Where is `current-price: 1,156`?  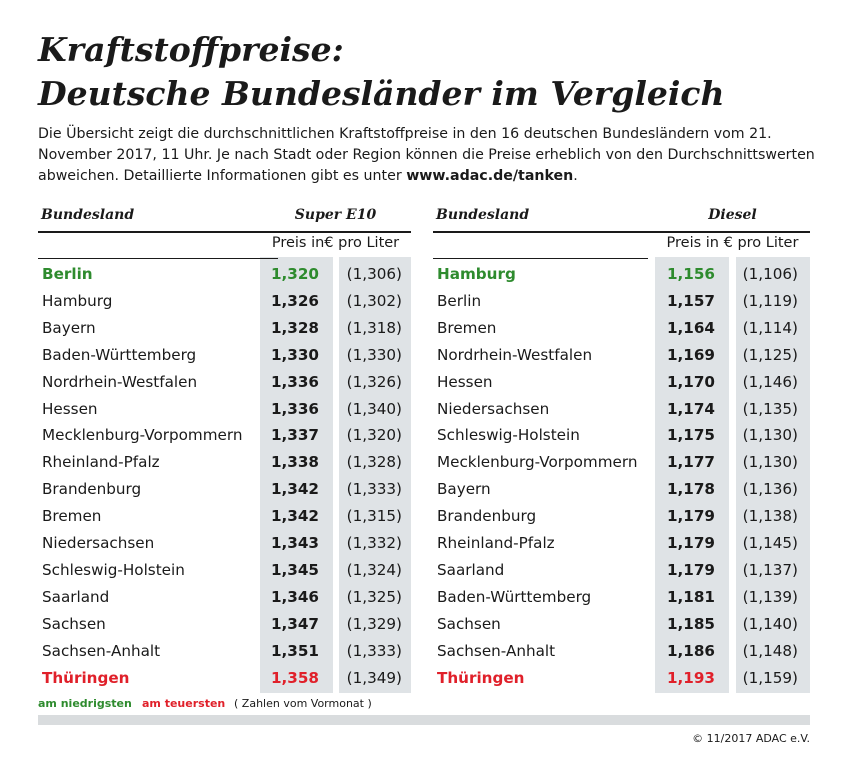
current-price: 1,156 is located at coordinates (690, 274).